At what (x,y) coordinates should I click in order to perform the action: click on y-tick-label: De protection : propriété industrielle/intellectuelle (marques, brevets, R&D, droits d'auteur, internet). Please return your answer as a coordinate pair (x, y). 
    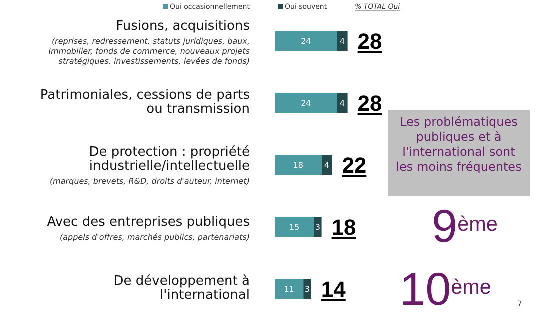
    Looking at the image, I should click on (150, 165).